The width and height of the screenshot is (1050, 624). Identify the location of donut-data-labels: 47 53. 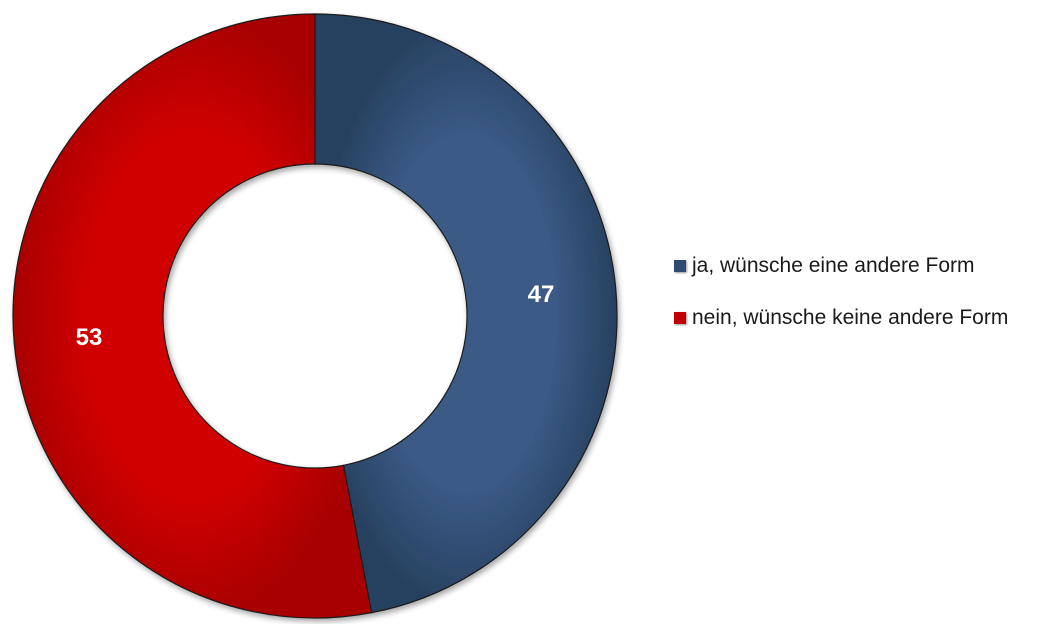
(315, 316).